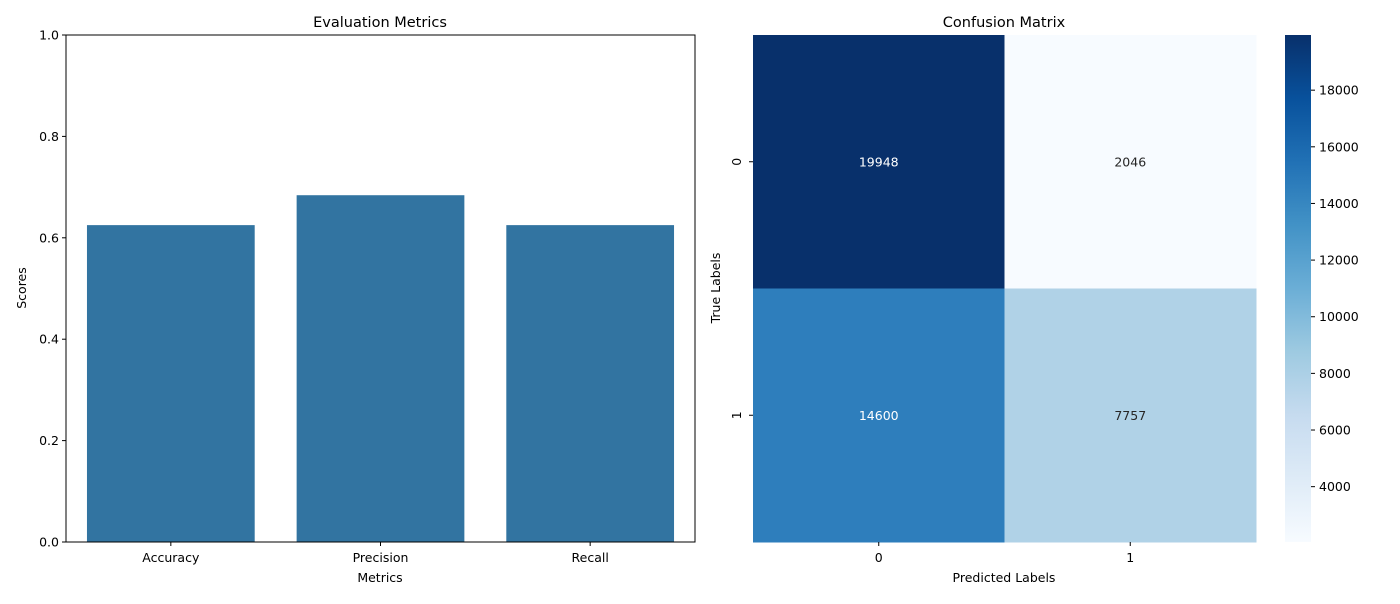 The height and width of the screenshot is (604, 1400). What do you see at coordinates (170, 383) in the screenshot?
I see `bar-accuracy` at bounding box center [170, 383].